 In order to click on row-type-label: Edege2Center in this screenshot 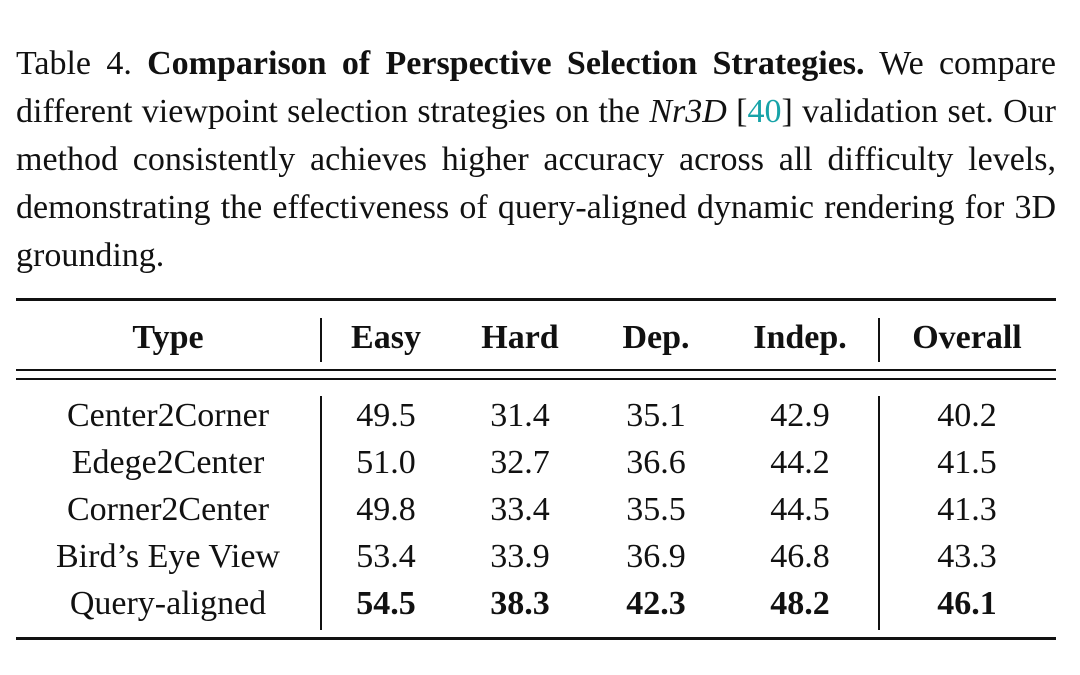, I will do `click(168, 462)`.